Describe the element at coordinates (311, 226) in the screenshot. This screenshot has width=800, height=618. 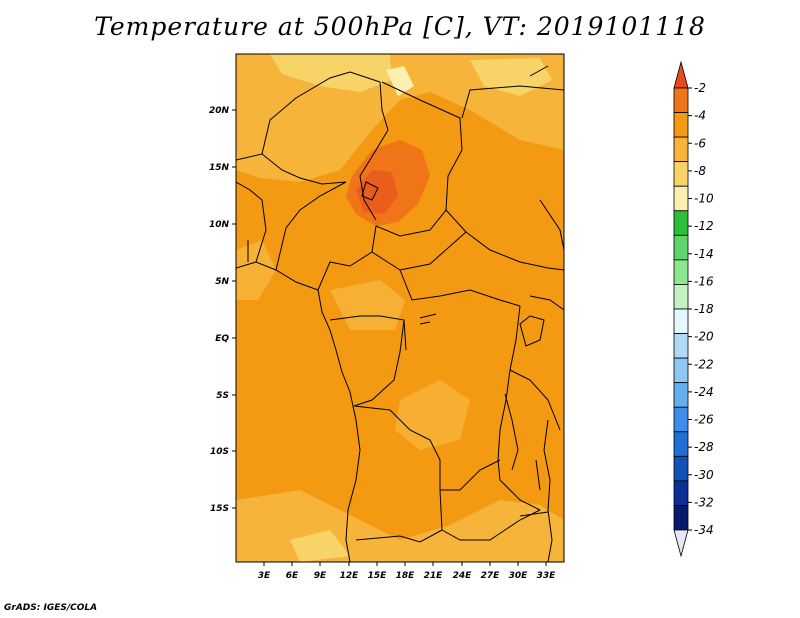
I see `border-nigeria-cameroon` at that location.